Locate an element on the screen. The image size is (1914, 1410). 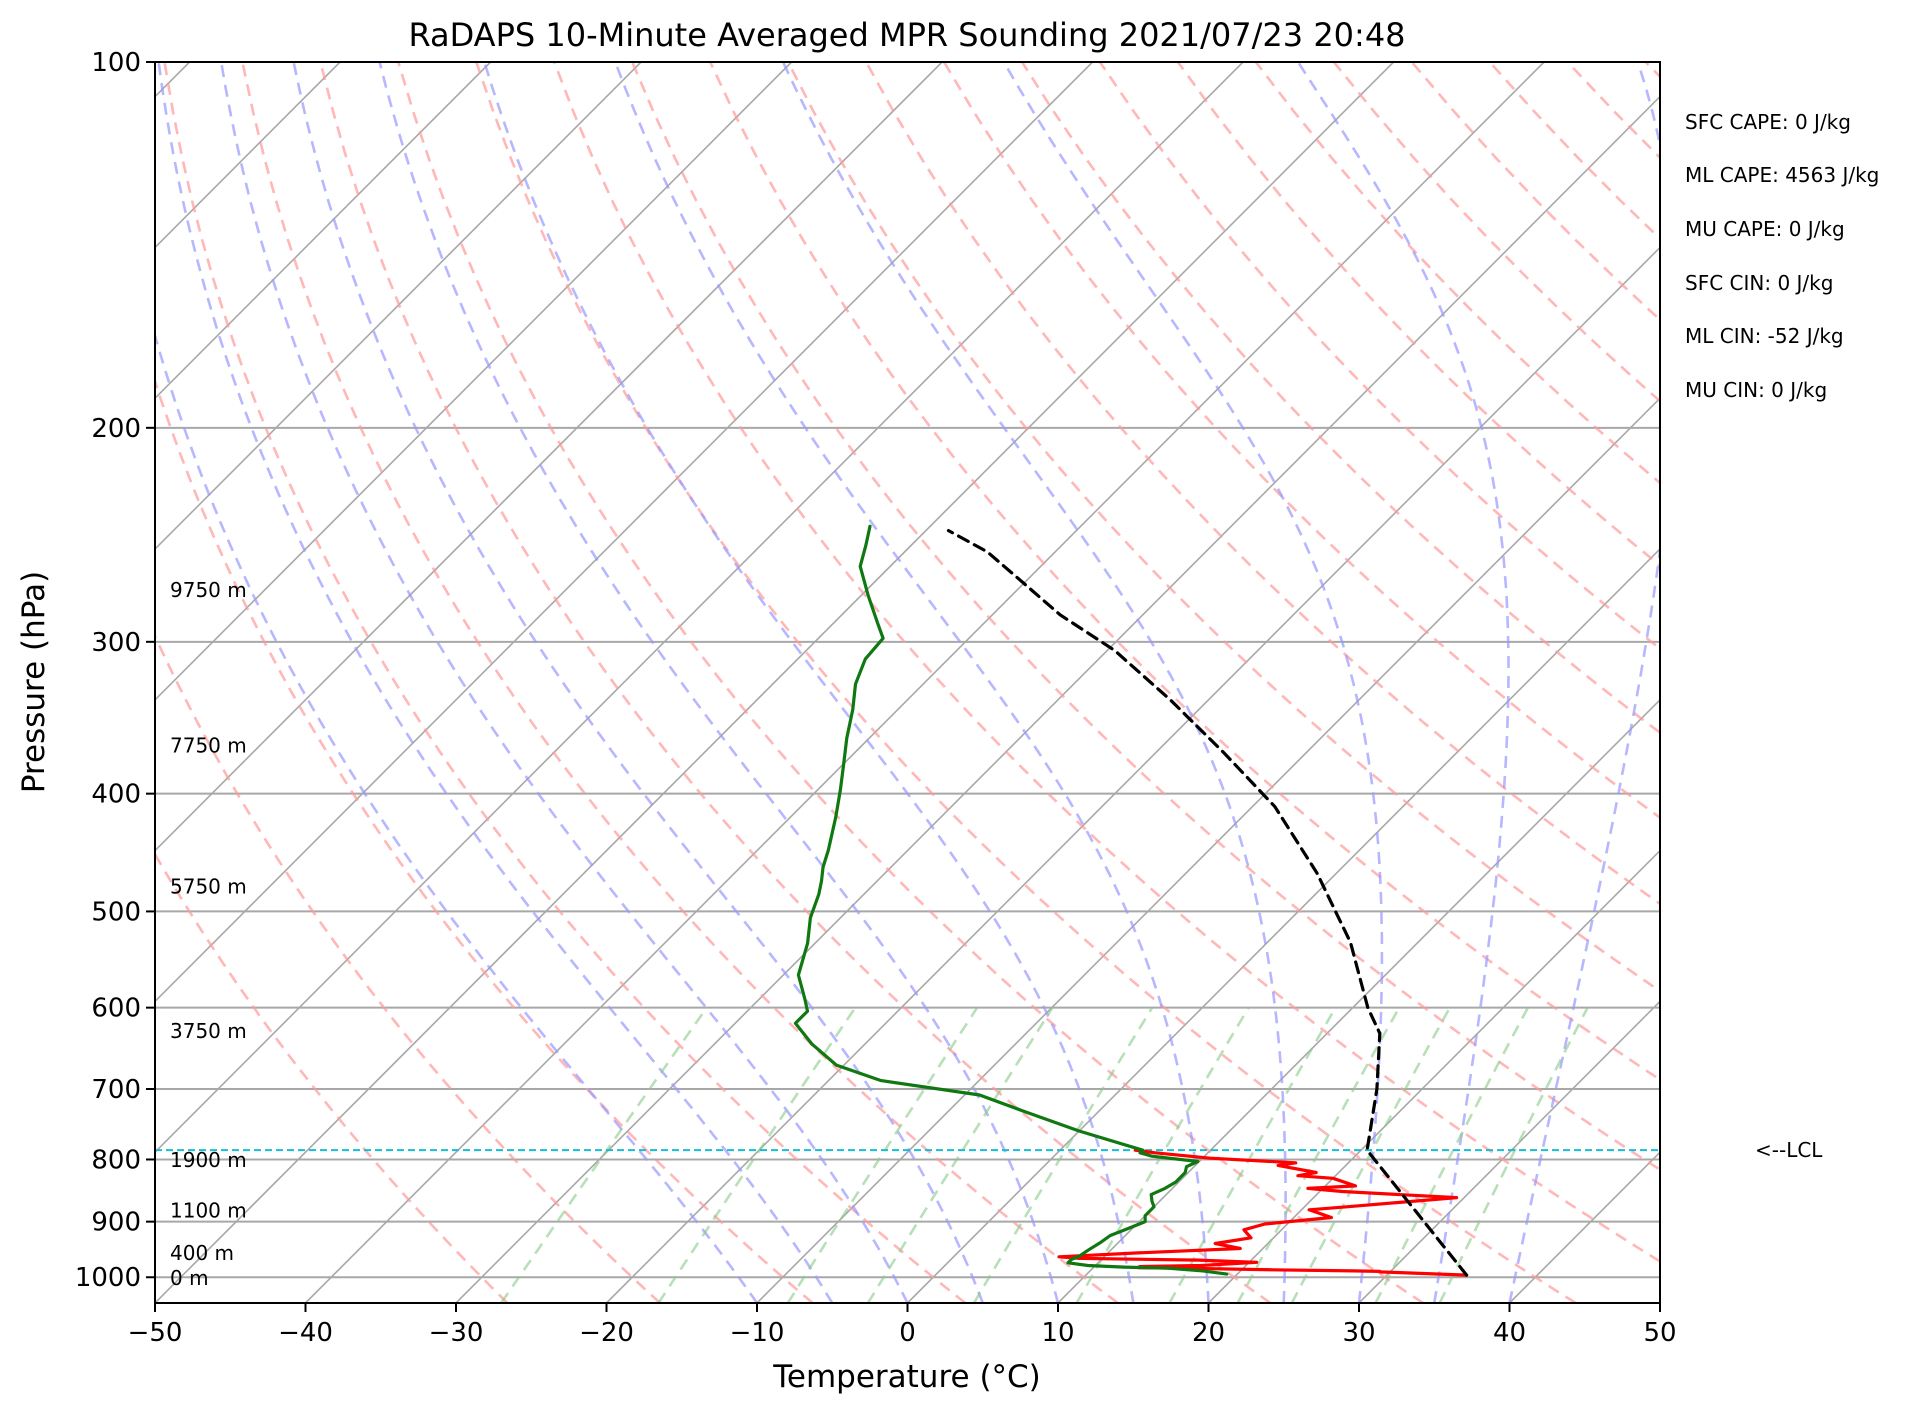
x-tick-label: −30 is located at coordinates (456, 1333).